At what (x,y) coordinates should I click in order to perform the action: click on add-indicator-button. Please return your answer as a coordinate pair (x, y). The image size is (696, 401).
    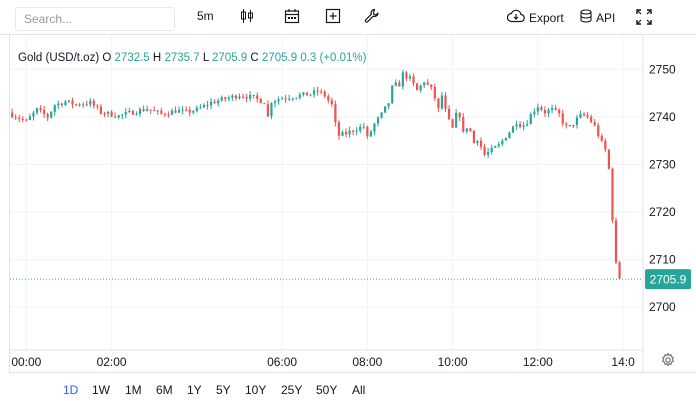
    Looking at the image, I should click on (333, 17).